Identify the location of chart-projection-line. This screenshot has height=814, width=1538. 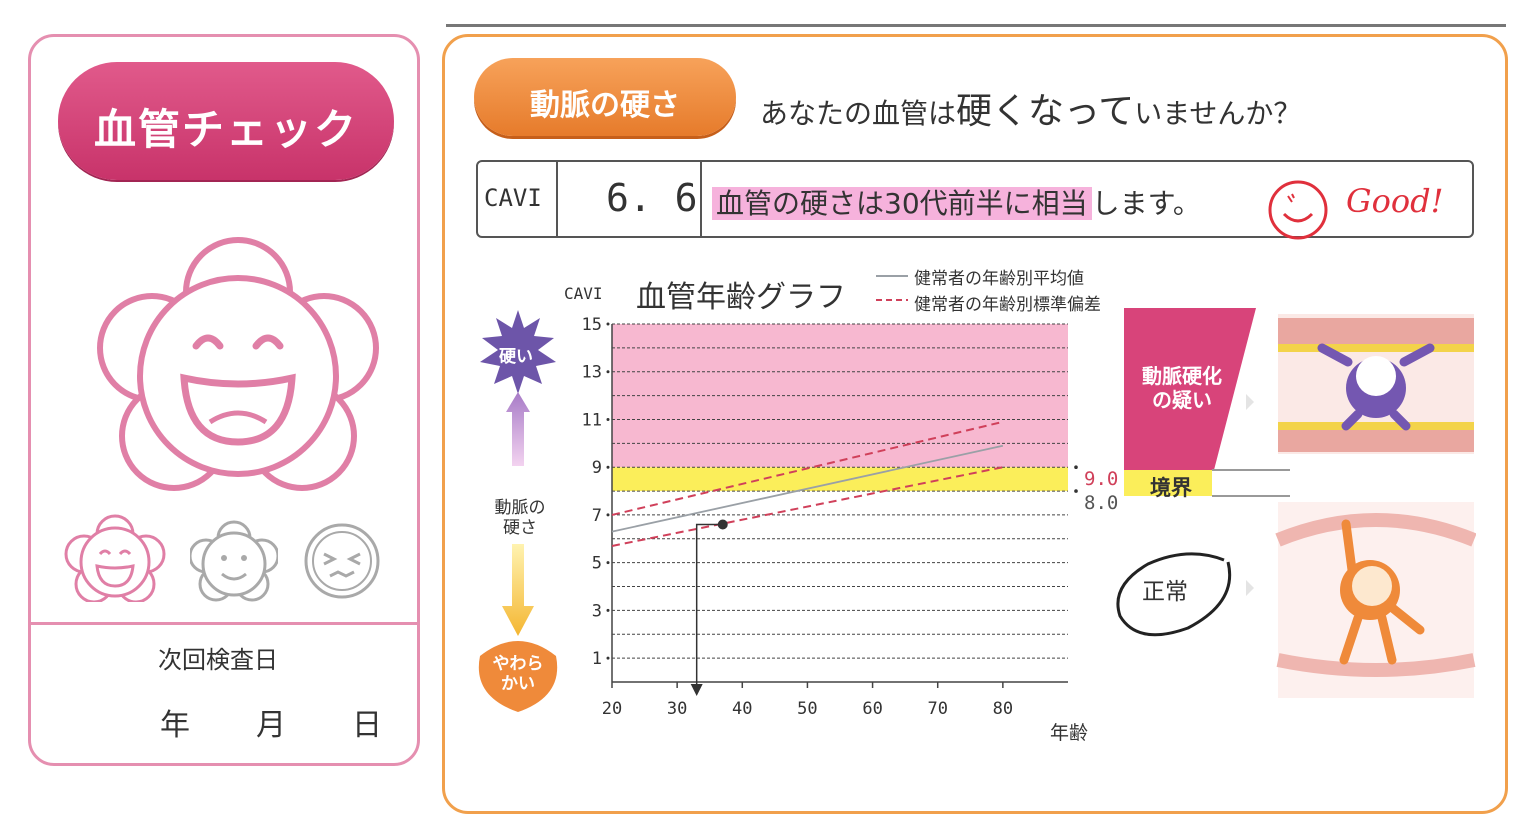
(709, 606).